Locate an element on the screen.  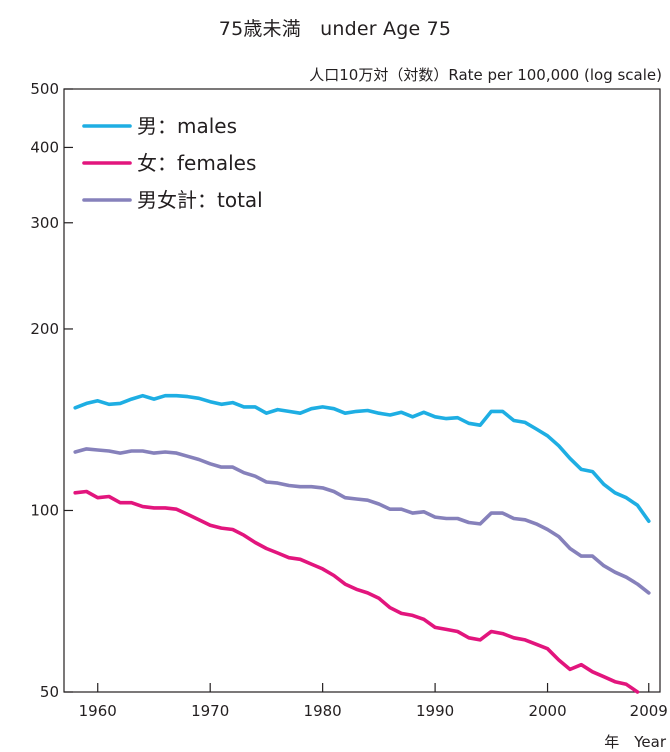
y-axis-unit-label: 人口10万対（対数）Rate per 100,000 (log scale) is located at coordinates (485, 75).